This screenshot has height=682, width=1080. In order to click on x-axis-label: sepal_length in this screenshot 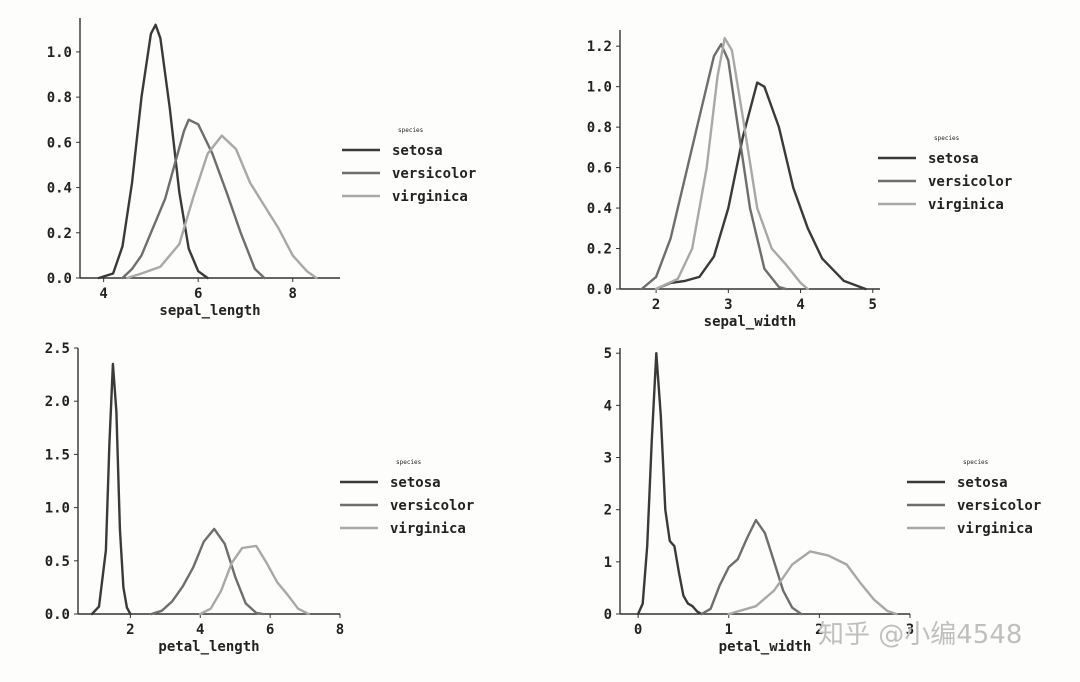, I will do `click(209, 311)`.